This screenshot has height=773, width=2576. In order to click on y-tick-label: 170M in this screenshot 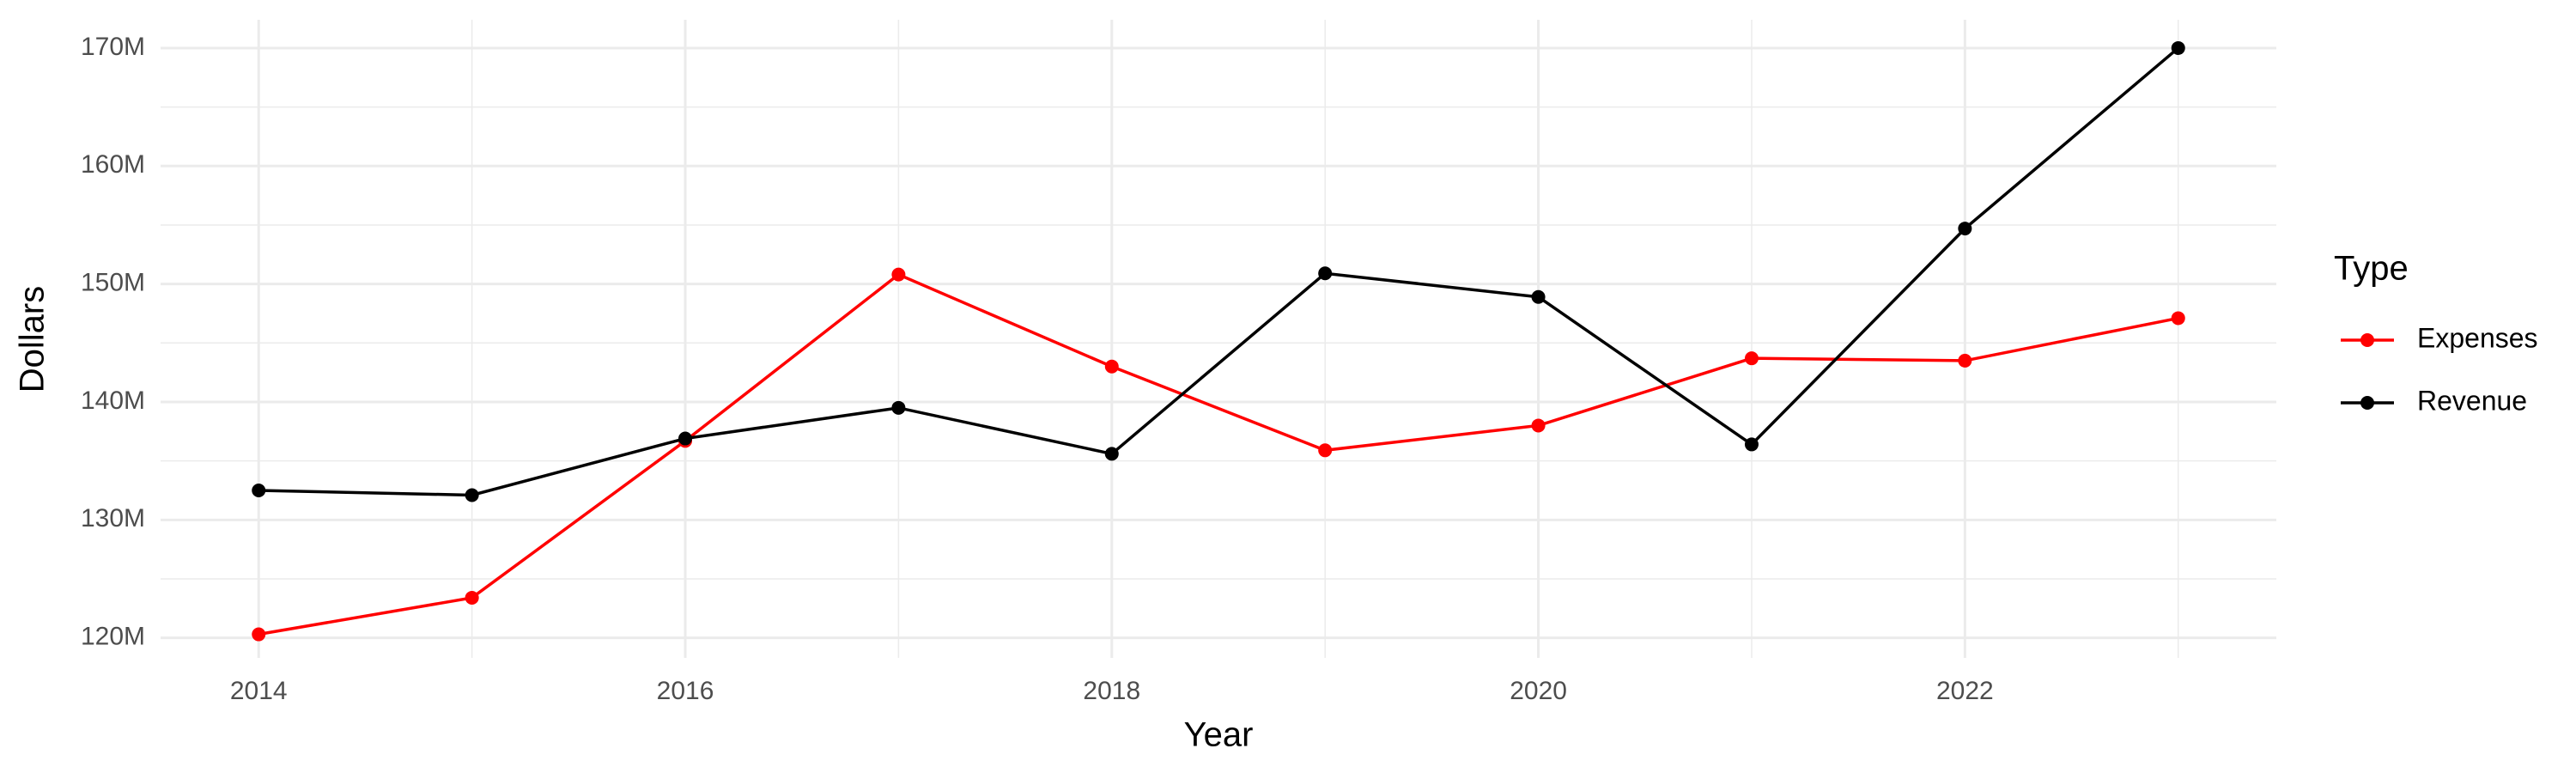, I will do `click(113, 47)`.